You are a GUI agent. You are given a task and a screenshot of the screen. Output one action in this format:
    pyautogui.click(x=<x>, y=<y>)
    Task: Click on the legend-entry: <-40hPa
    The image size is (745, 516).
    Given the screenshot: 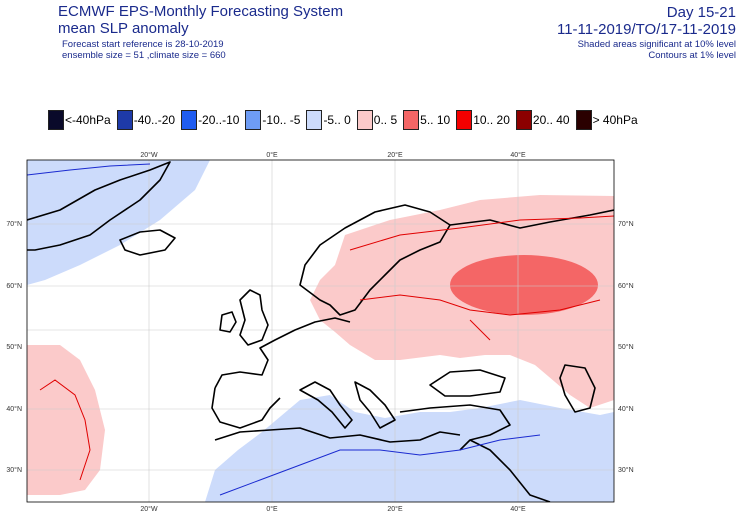 What is the action you would take?
    pyautogui.click(x=79, y=120)
    